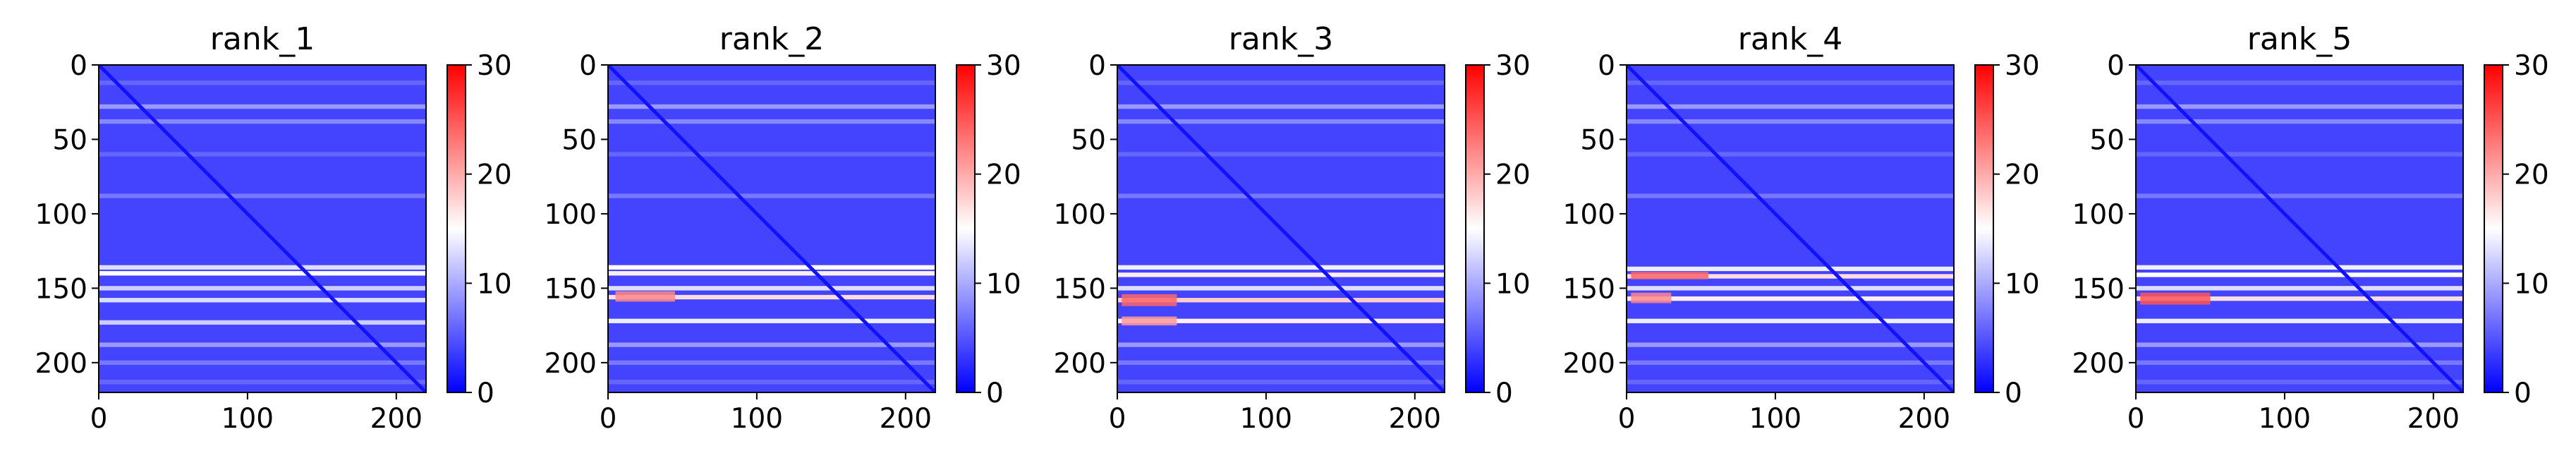 The height and width of the screenshot is (463, 2576). Describe the element at coordinates (1281, 39) in the screenshot. I see `panel-title: rank_3` at that location.